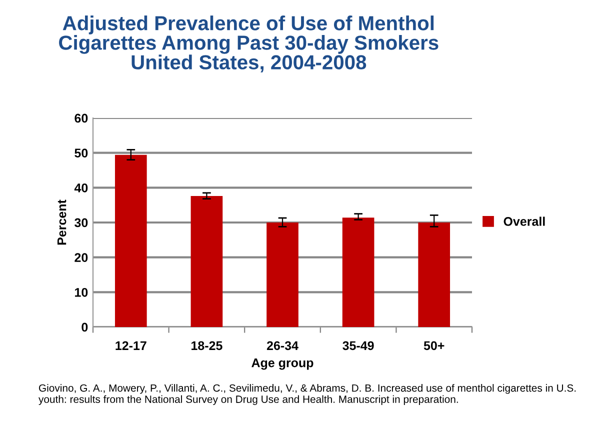 The width and height of the screenshot is (592, 444). I want to click on y-tick-label: 10, so click(81, 292).